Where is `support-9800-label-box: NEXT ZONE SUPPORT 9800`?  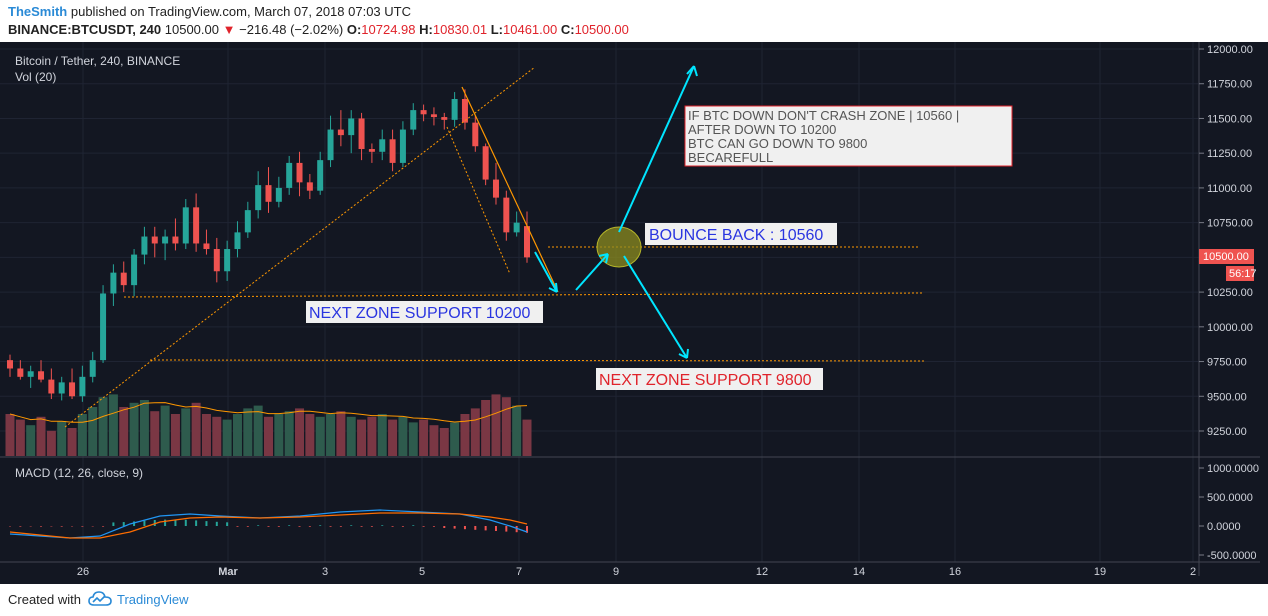 support-9800-label-box: NEXT ZONE SUPPORT 9800 is located at coordinates (709, 379).